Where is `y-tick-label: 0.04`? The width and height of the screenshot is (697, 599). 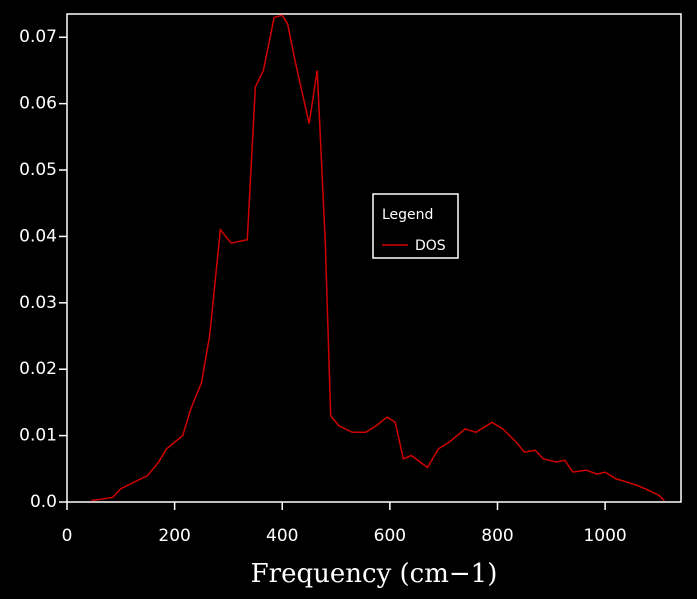 y-tick-label: 0.04 is located at coordinates (38, 236).